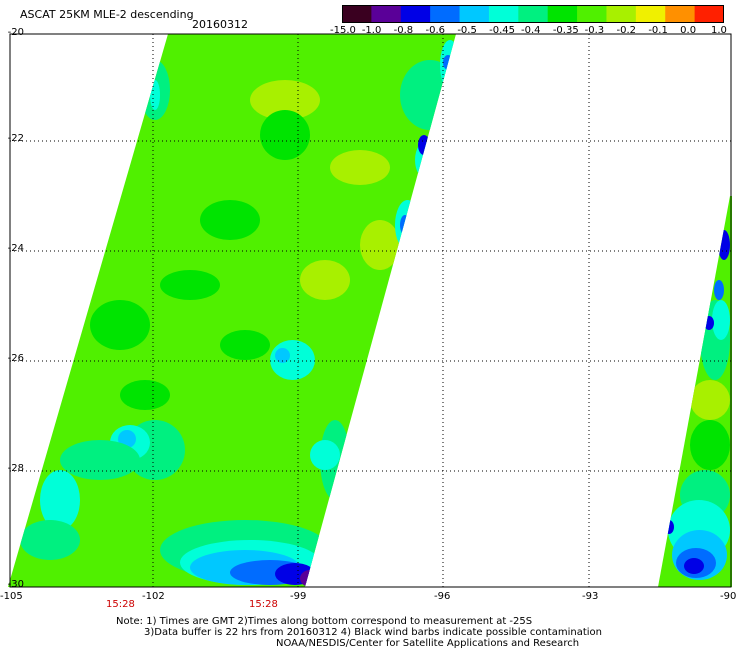  I want to click on colorbar-tick-label: -0.45, so click(502, 30).